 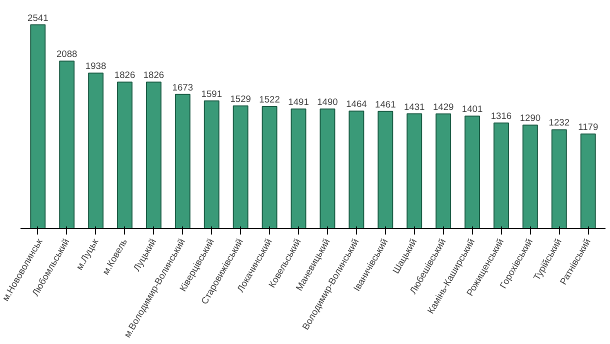 What do you see at coordinates (240, 99) in the screenshot?
I see `data-label: 1529` at bounding box center [240, 99].